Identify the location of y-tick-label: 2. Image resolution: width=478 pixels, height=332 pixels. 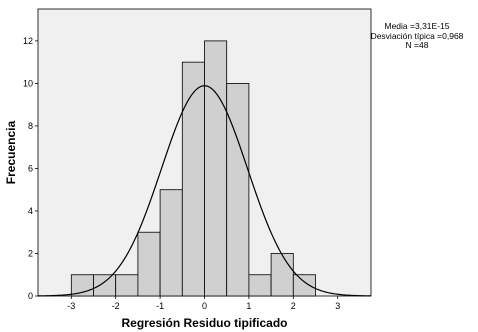
(30, 253).